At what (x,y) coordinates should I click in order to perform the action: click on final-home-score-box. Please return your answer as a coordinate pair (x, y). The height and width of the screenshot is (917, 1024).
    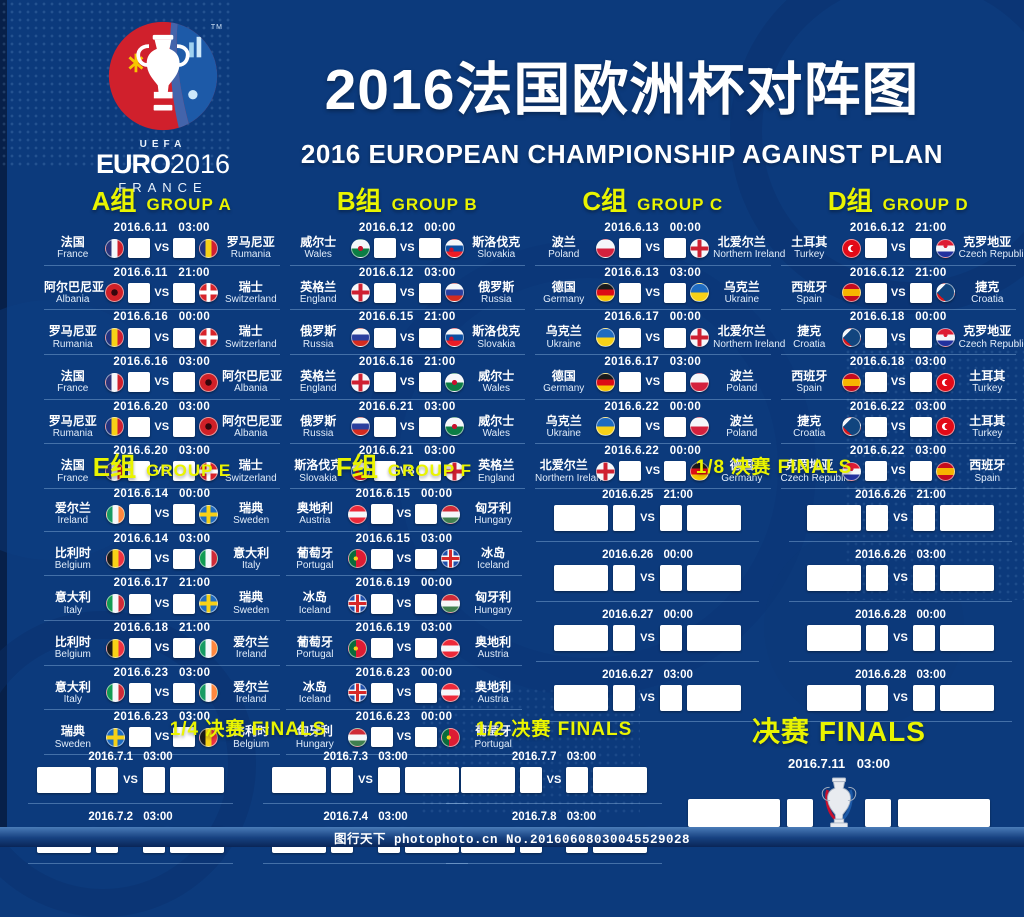
    Looking at the image, I should click on (800, 812).